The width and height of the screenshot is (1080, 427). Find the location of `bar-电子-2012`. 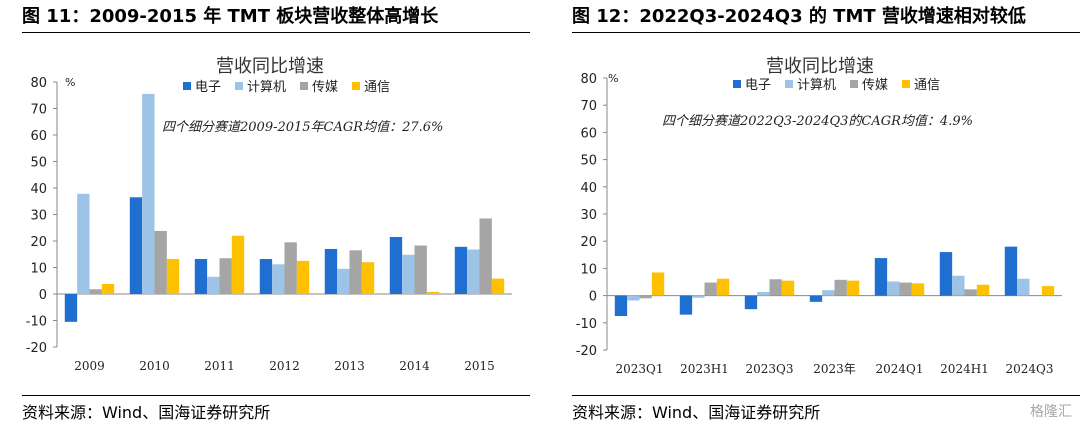

bar-电子-2012 is located at coordinates (266, 276).